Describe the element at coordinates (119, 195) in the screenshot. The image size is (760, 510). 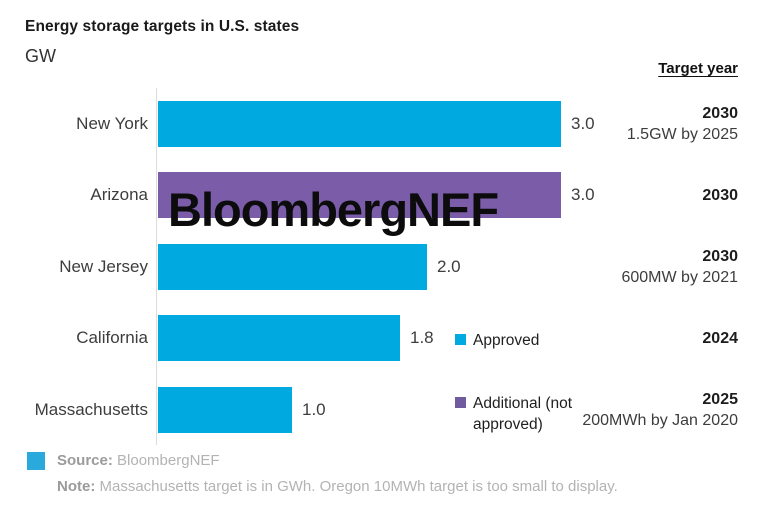
I see `category-label: Arizona` at that location.